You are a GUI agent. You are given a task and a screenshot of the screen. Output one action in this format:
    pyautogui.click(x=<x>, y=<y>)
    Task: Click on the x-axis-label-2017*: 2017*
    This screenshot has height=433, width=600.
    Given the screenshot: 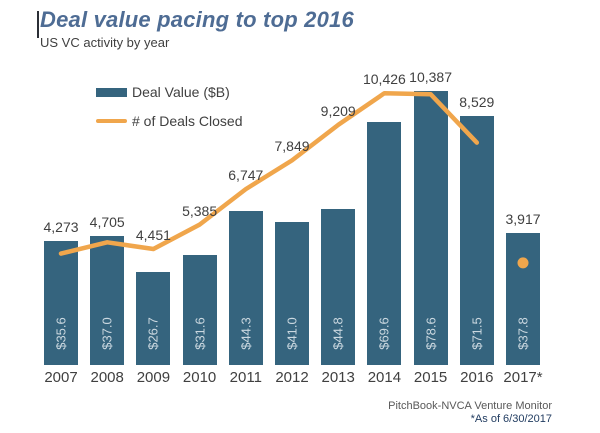 What is the action you would take?
    pyautogui.click(x=523, y=377)
    